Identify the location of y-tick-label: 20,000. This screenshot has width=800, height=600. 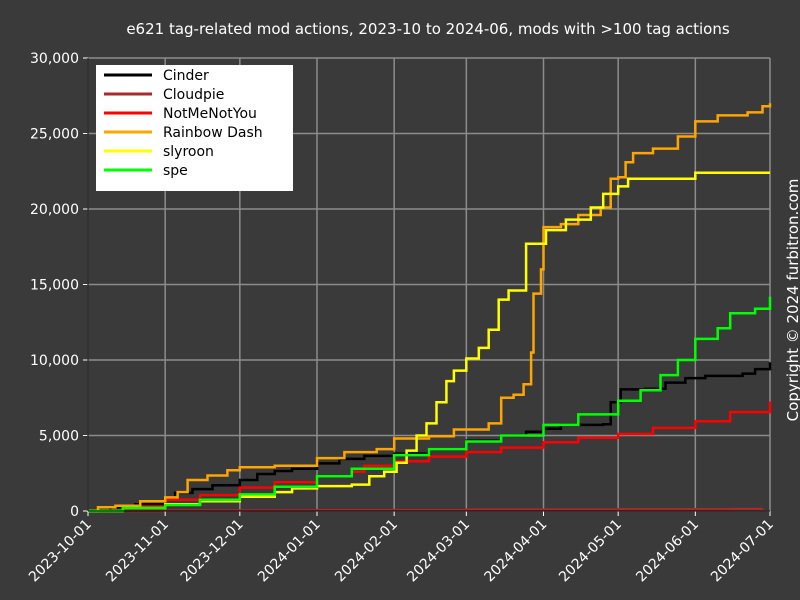
(54, 210).